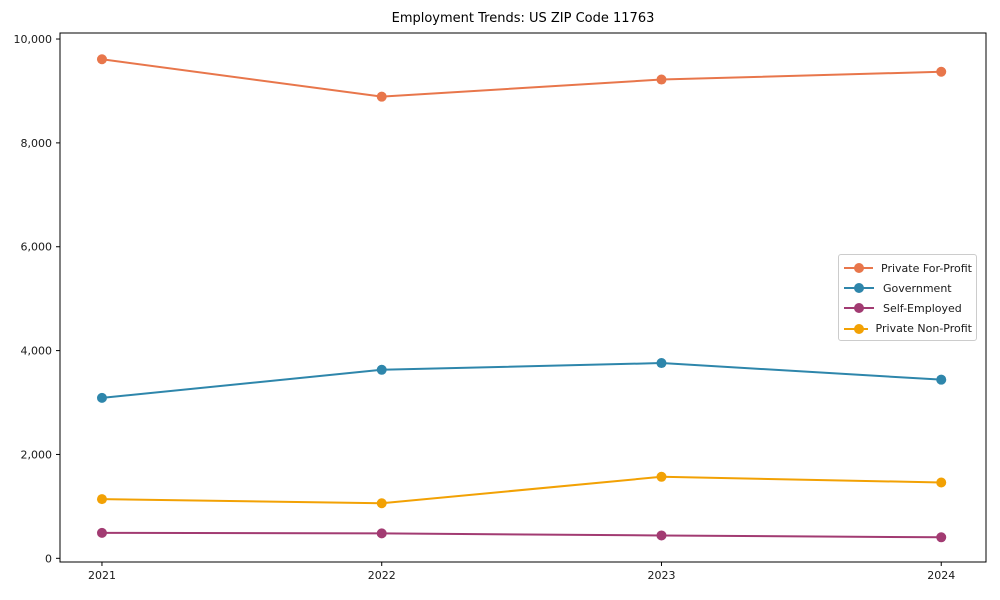 This screenshot has width=1000, height=600. I want to click on x-axis-tick-label: 2023, so click(661, 575).